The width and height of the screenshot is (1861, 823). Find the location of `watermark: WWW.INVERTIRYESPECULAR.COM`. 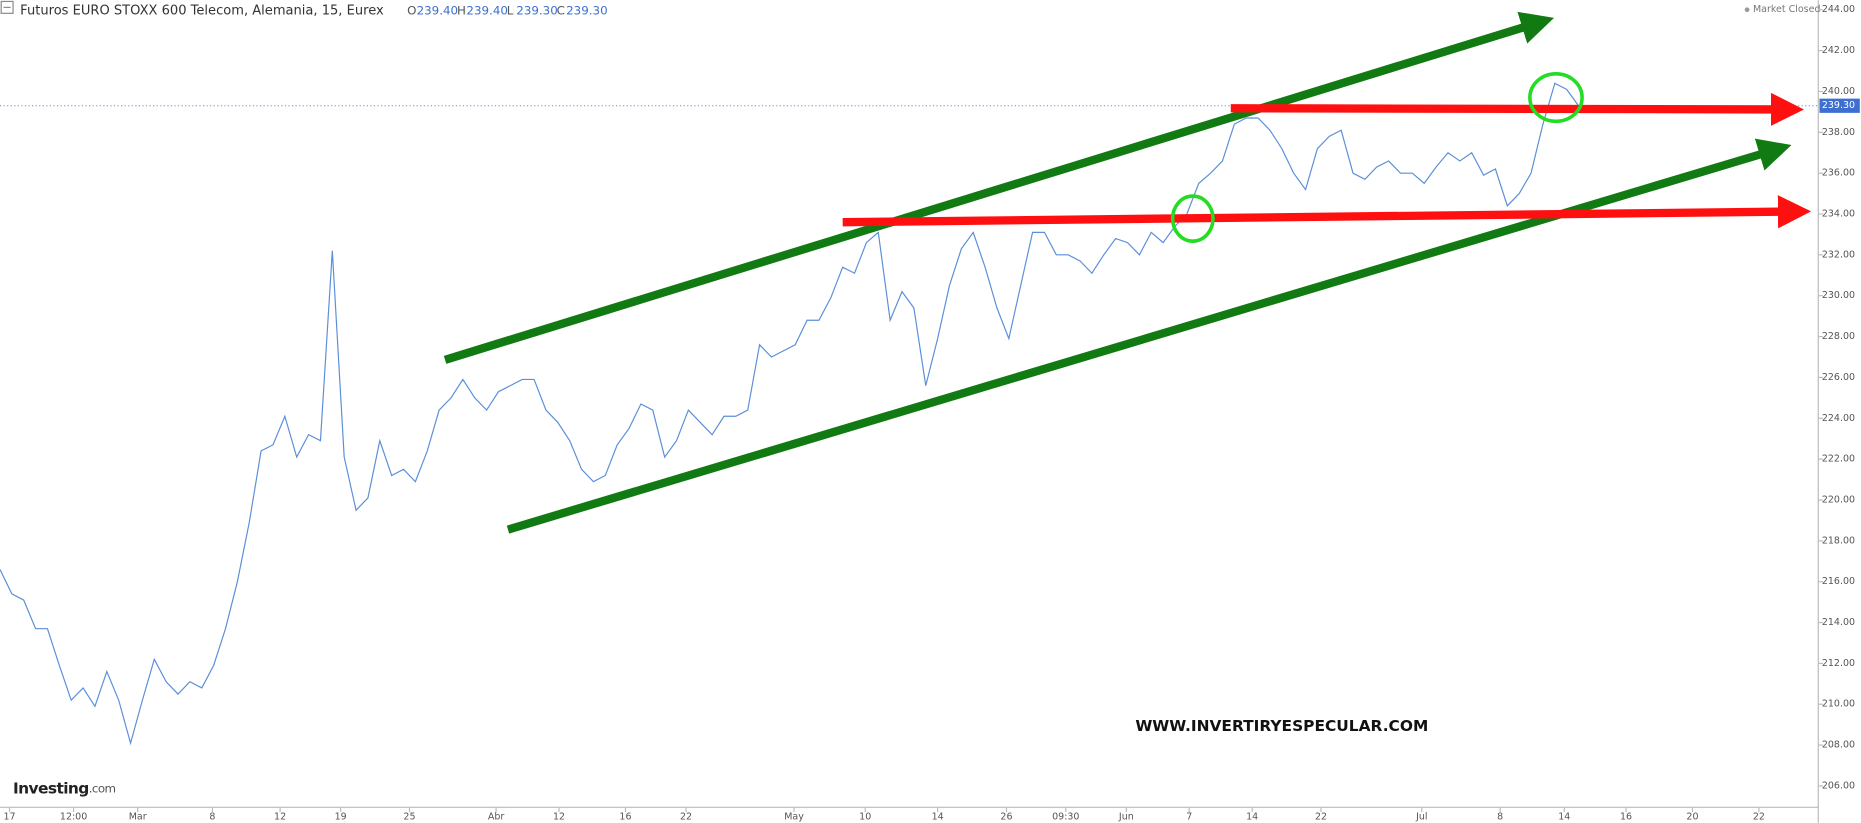

watermark: WWW.INVERTIRYESPECULAR.COM is located at coordinates (1281, 726).